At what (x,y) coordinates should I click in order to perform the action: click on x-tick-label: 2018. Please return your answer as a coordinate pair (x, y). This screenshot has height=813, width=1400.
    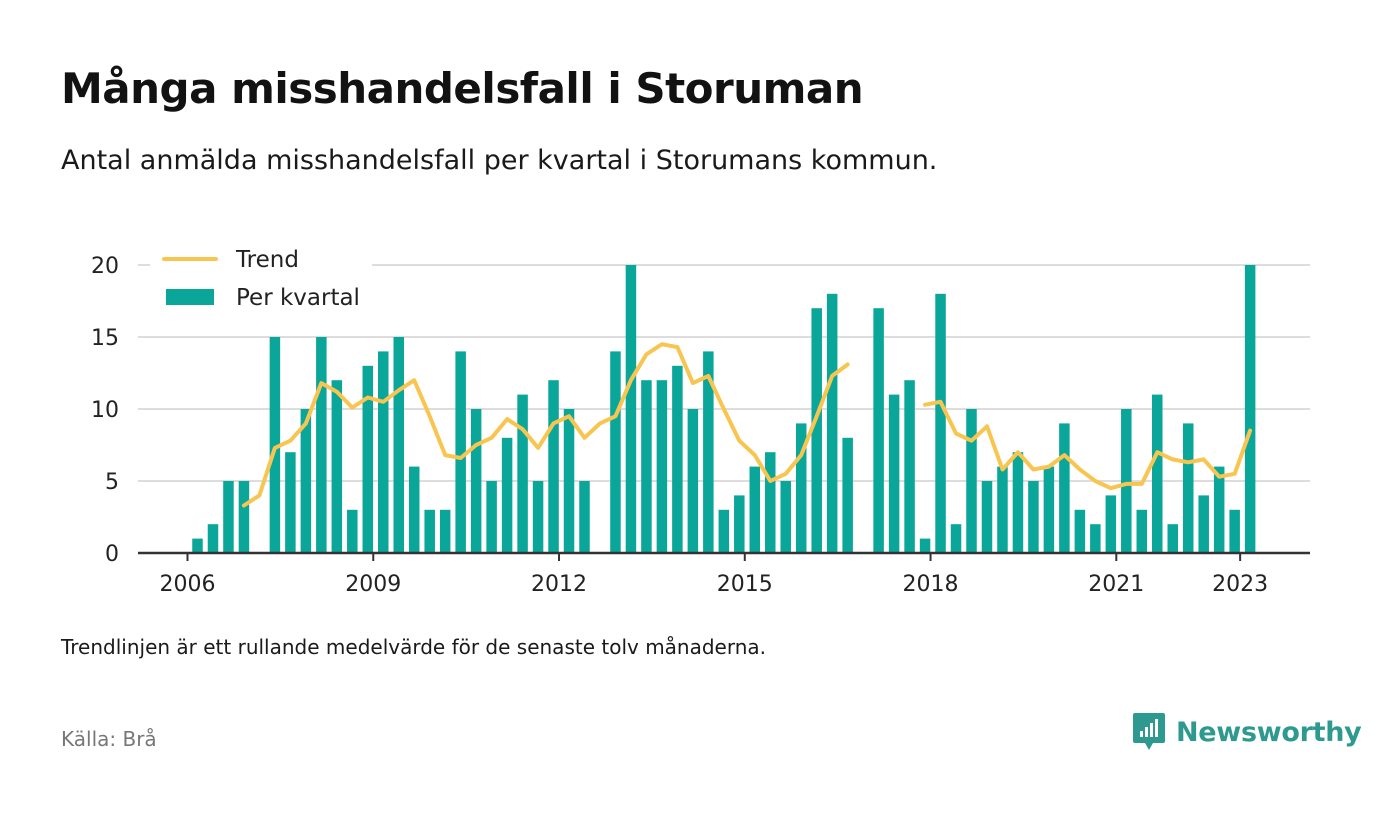
    Looking at the image, I should click on (931, 584).